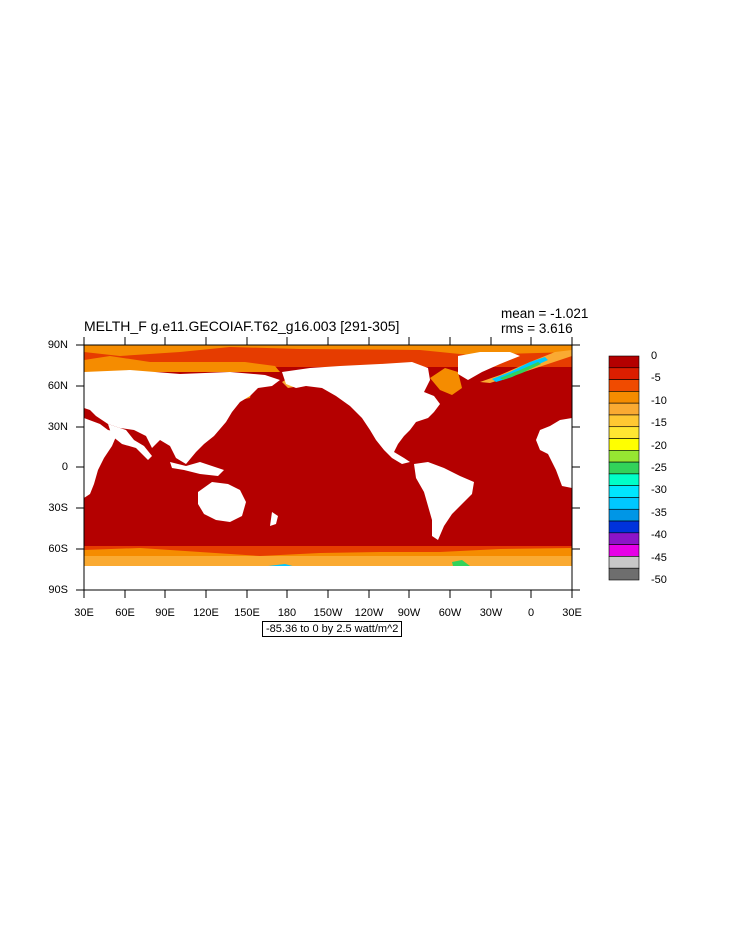 The width and height of the screenshot is (733, 945). Describe the element at coordinates (328, 613) in the screenshot. I see `lon-label-150w: 150W` at that location.